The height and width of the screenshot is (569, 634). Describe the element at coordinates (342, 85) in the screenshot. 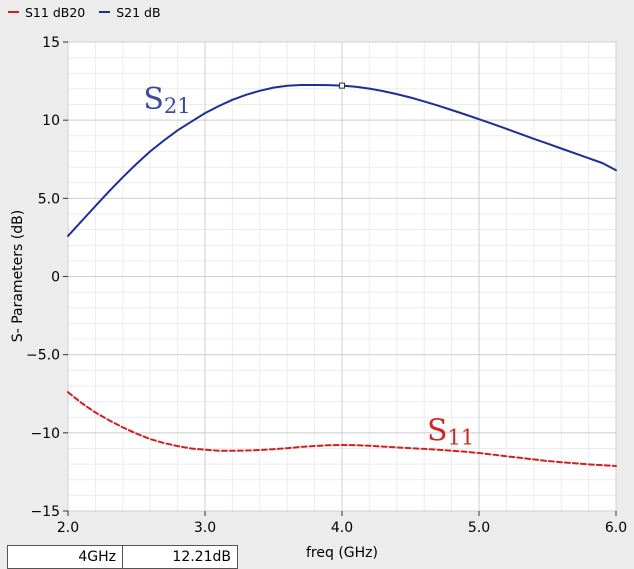

I see `cursor-marker` at that location.